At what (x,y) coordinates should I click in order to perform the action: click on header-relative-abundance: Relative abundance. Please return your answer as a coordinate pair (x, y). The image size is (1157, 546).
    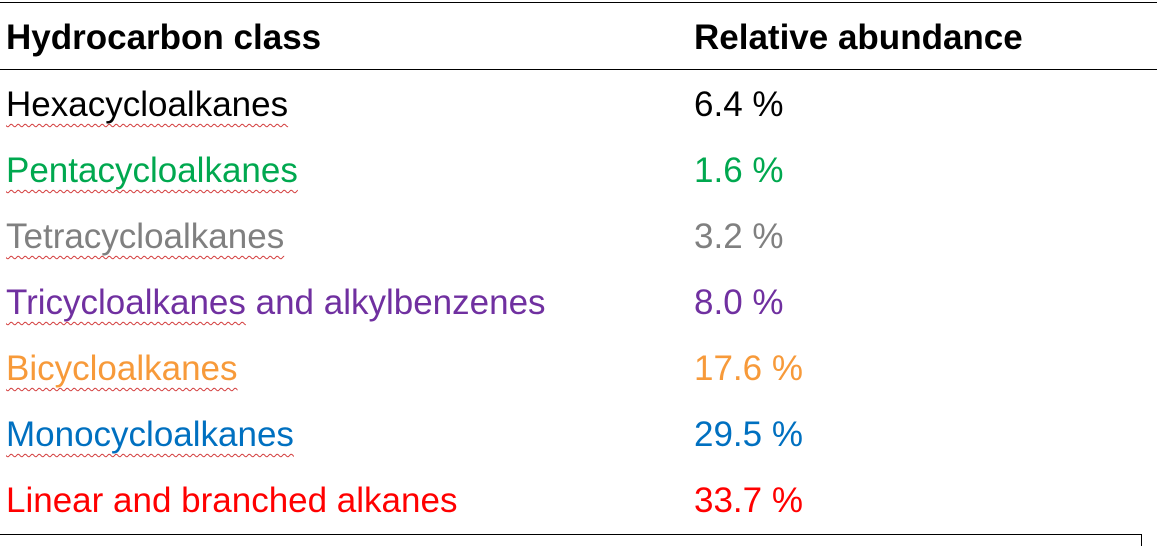
    Looking at the image, I should click on (858, 37).